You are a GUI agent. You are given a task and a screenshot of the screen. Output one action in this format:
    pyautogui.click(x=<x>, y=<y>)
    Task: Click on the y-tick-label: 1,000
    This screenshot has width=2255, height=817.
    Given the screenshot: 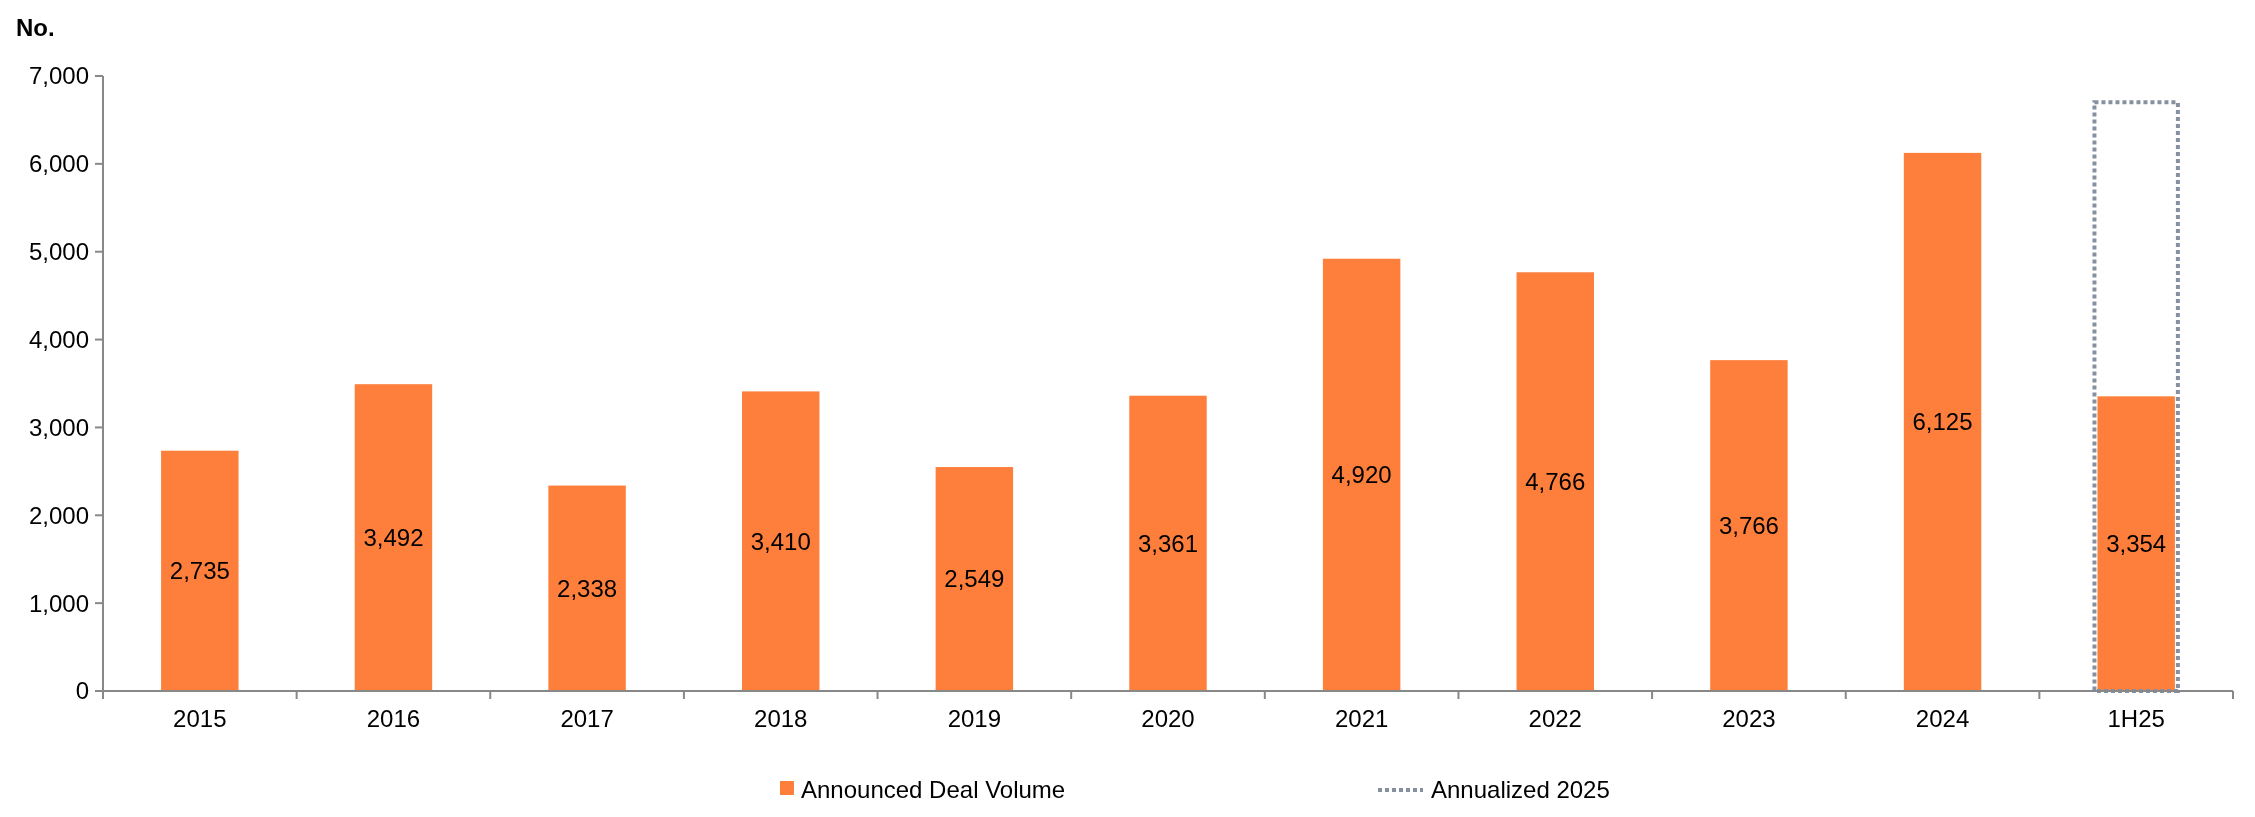 What is the action you would take?
    pyautogui.click(x=58, y=603)
    